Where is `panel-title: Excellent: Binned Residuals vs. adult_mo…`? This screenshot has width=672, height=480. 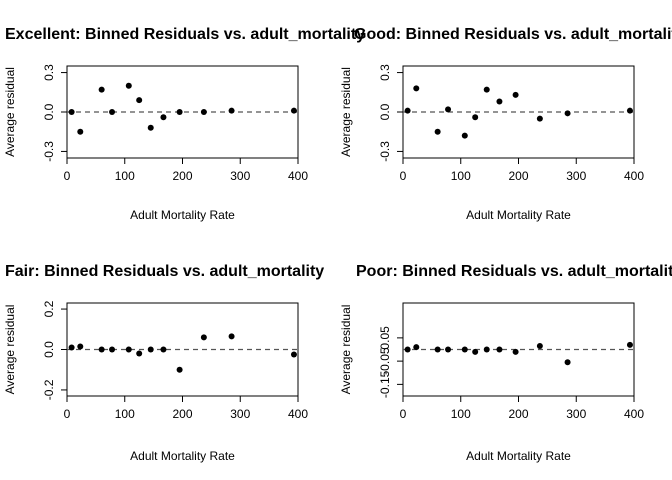
panel-title: Excellent: Binned Residuals vs. adult_mo… is located at coordinates (185, 34).